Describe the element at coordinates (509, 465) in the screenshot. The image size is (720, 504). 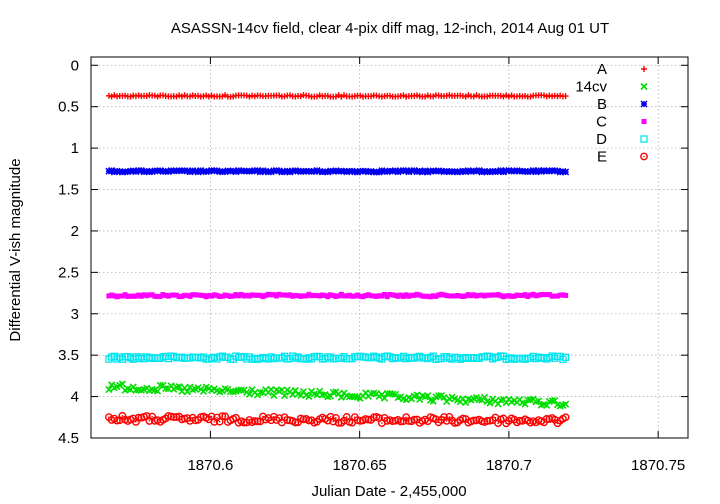
I see `x-tick-label: 1870.7` at that location.